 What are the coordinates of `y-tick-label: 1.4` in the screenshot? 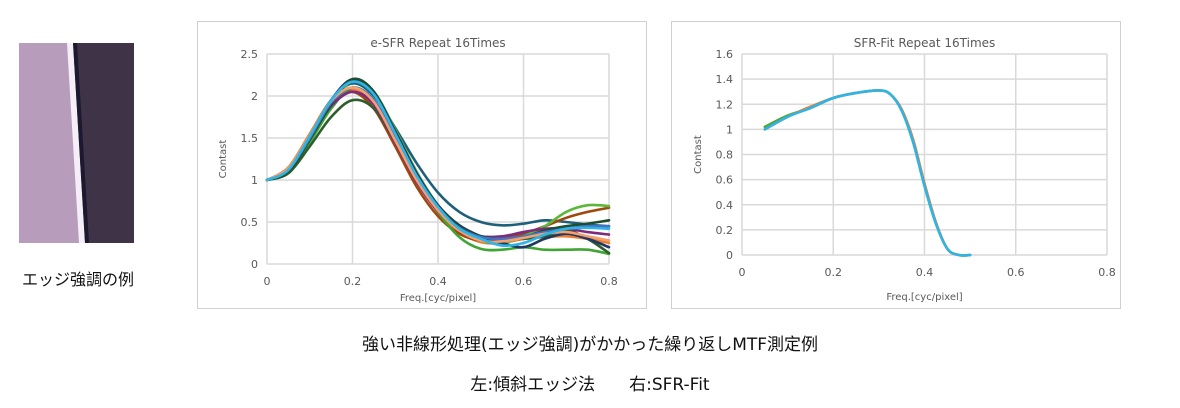 It's located at (725, 79).